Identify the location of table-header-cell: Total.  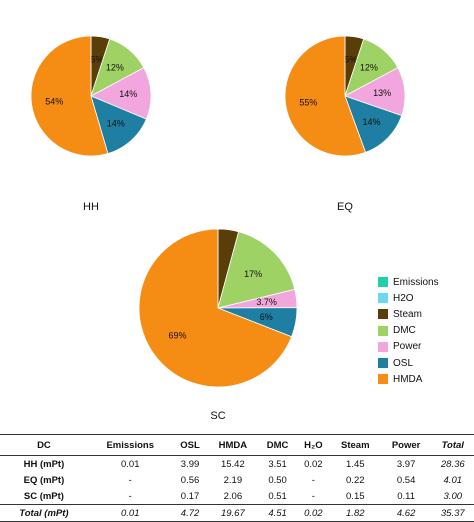
(452, 445).